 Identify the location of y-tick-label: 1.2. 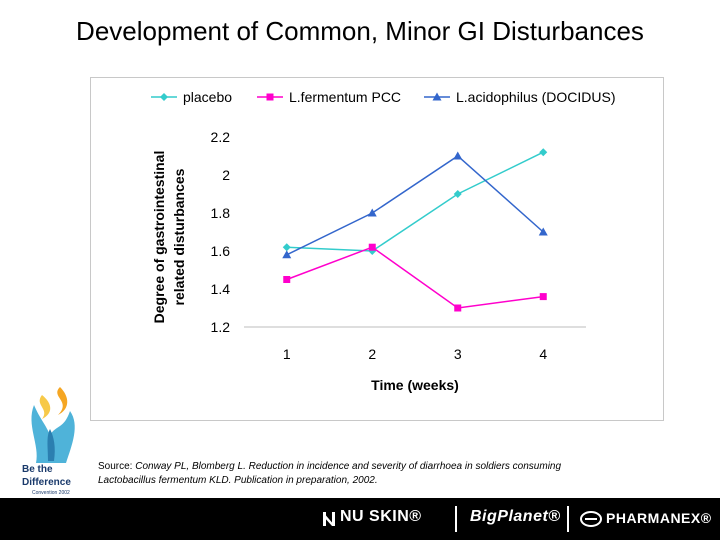
(221, 327).